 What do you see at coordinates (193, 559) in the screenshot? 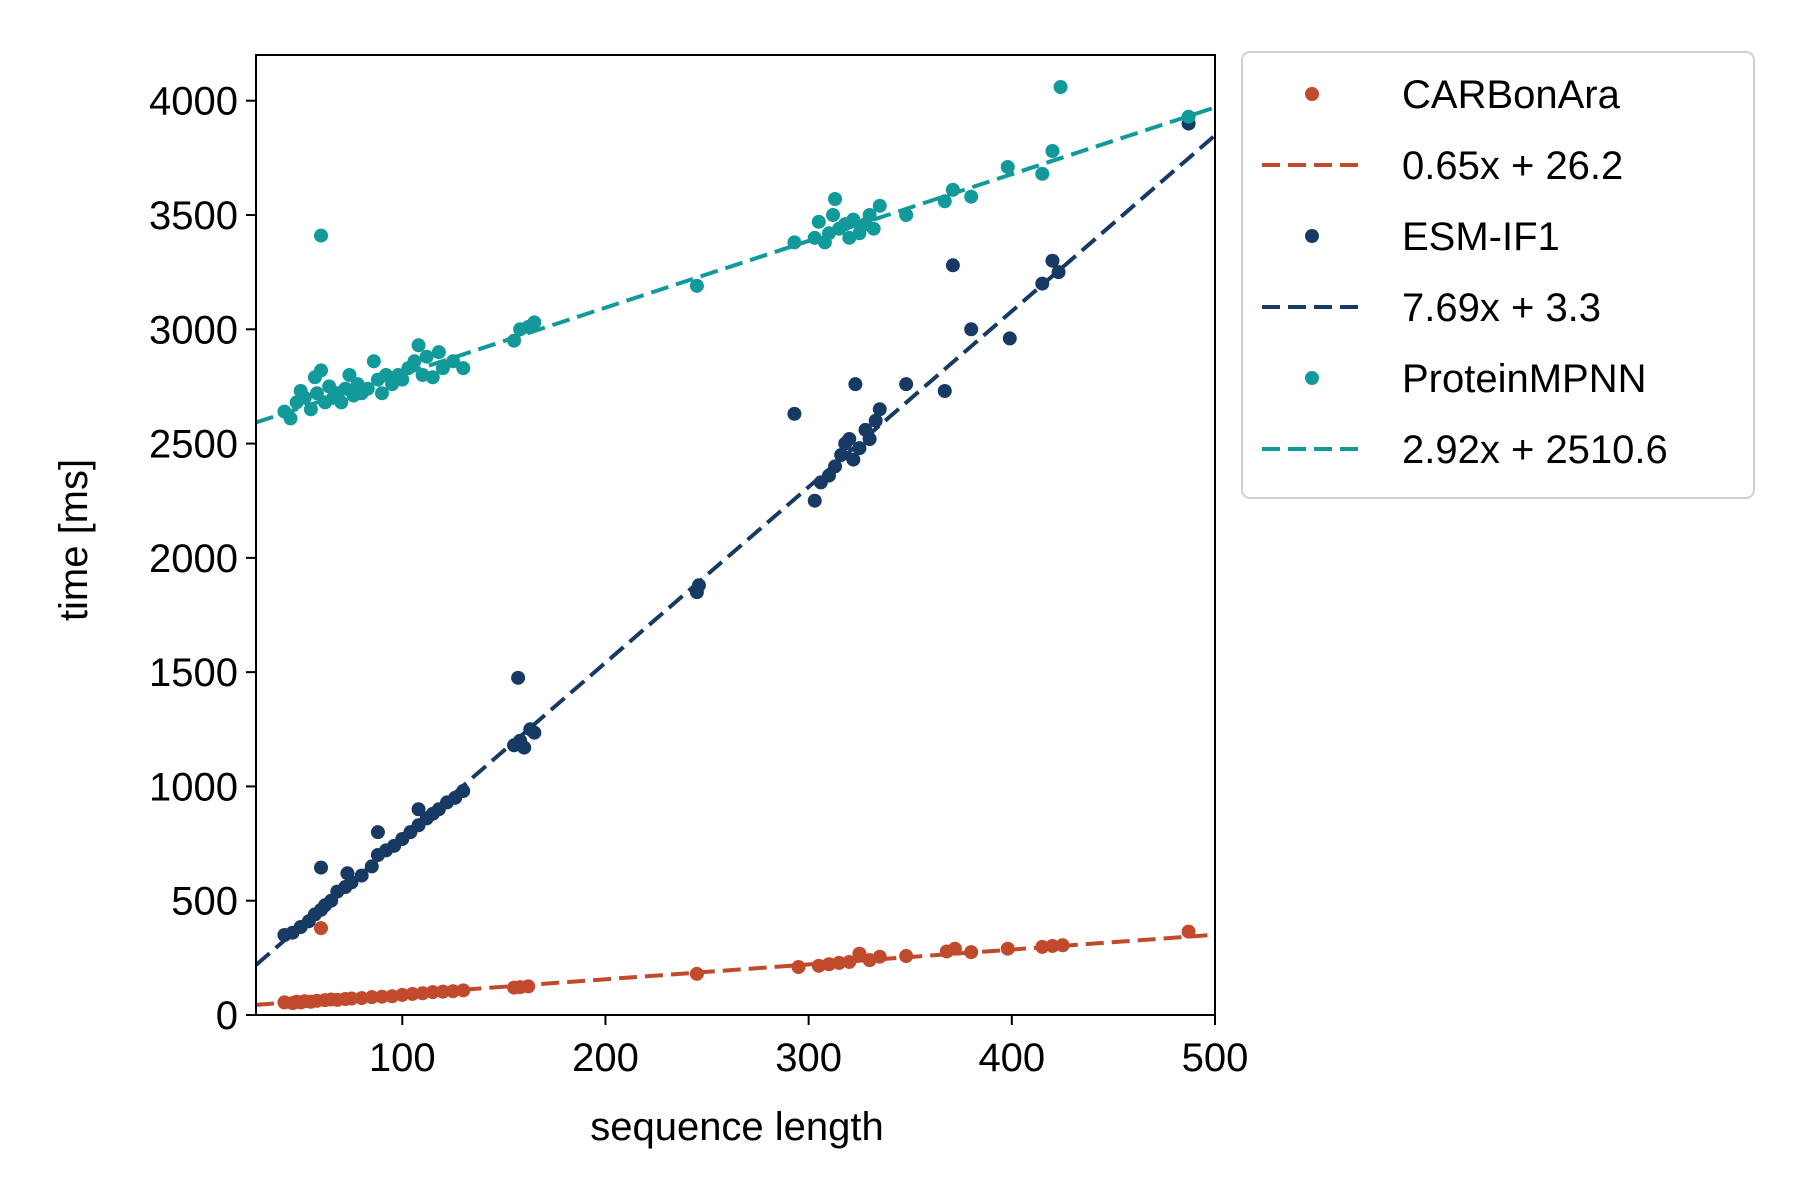
I see `y-tick-label-4: 2000` at bounding box center [193, 559].